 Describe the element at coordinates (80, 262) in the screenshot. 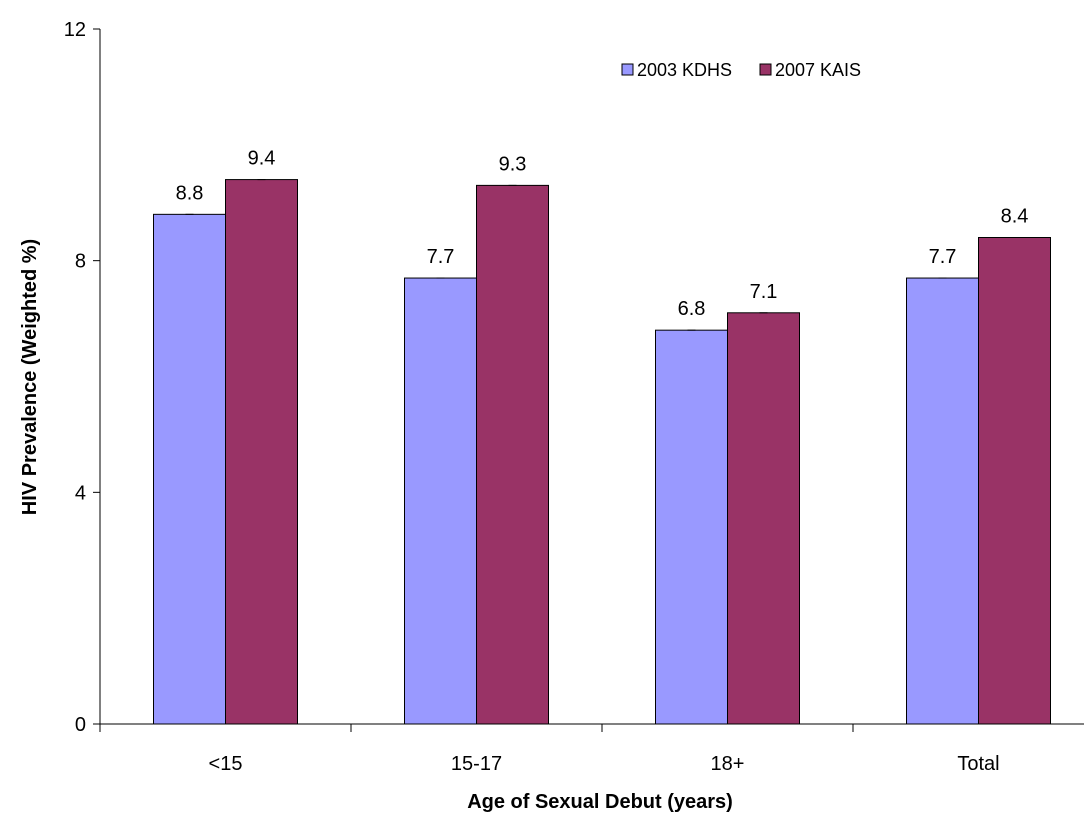

I see `y-tick-label: 8` at that location.